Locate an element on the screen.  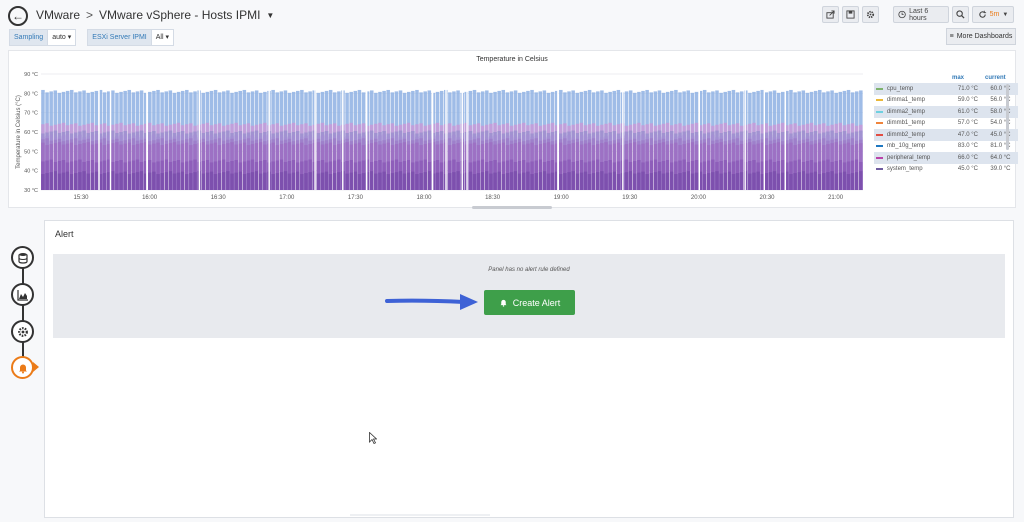
refresh-button: 5m ▼ is located at coordinates (993, 14).